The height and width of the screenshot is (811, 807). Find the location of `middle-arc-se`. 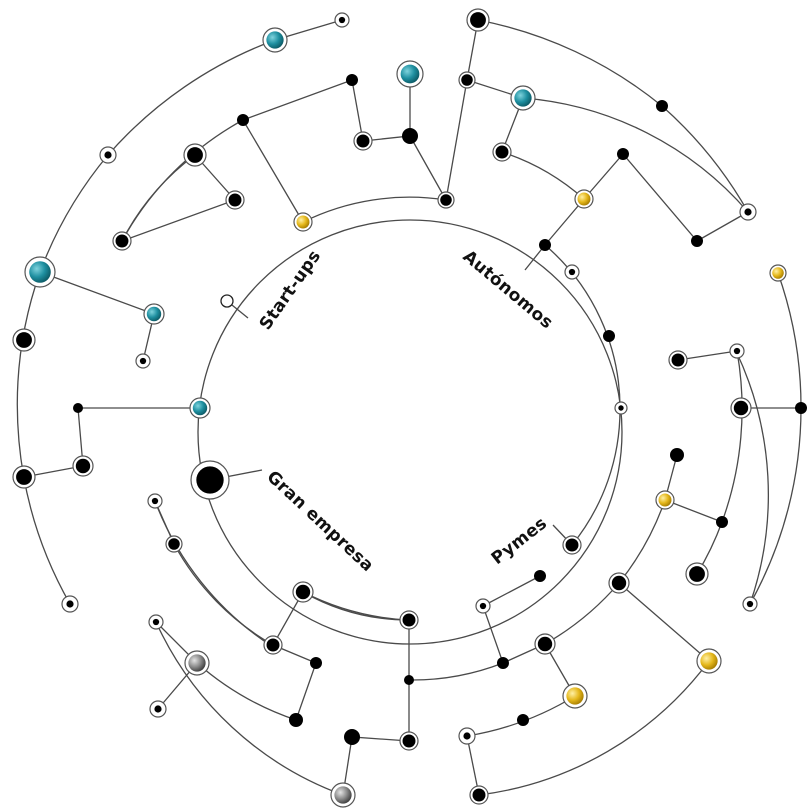

middle-arc-se is located at coordinates (594, 728).